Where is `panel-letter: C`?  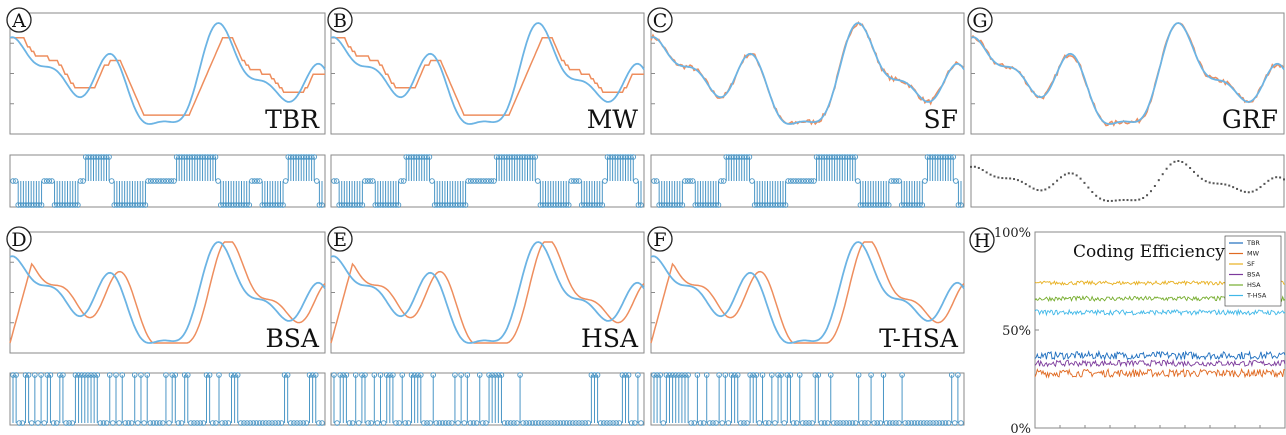
panel-letter: C is located at coordinates (660, 21).